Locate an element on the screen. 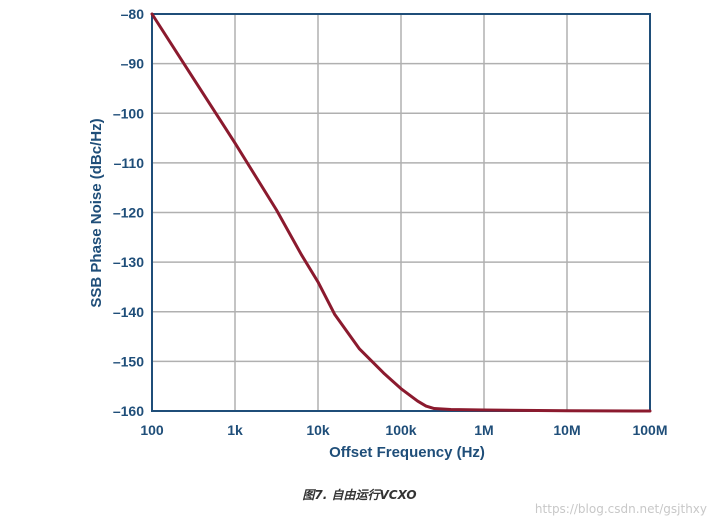  x-tick-label: 100k is located at coordinates (400, 430).